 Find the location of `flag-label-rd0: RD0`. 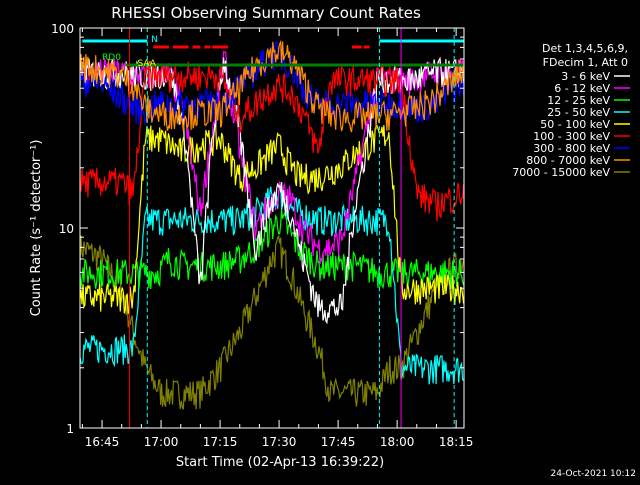

flag-label-rd0: RD0 is located at coordinates (111, 58).